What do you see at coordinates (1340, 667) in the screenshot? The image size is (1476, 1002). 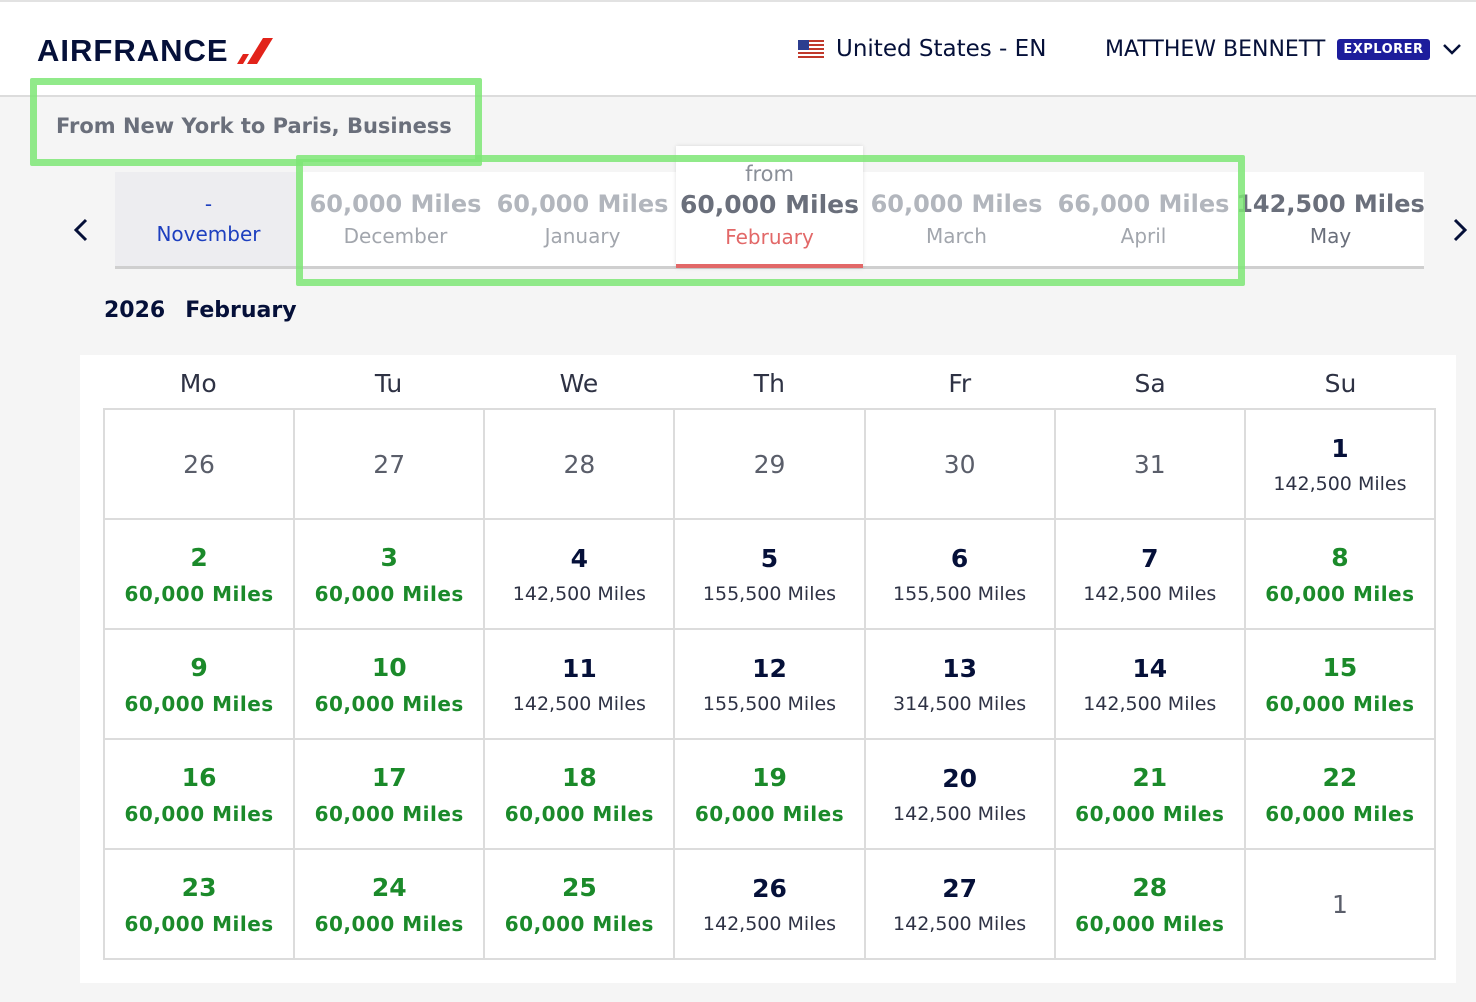 I see `day-number: 15` at bounding box center [1340, 667].